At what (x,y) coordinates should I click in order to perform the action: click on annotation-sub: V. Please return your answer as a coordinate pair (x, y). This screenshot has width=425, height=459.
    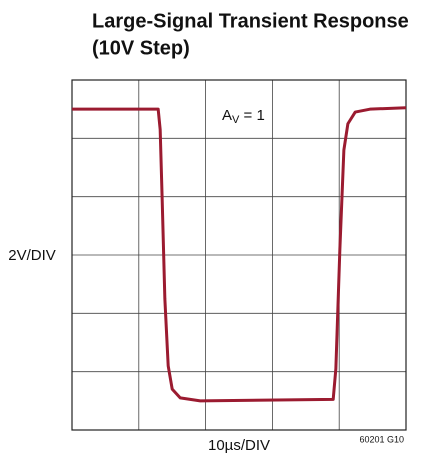
    Looking at the image, I should click on (236, 120).